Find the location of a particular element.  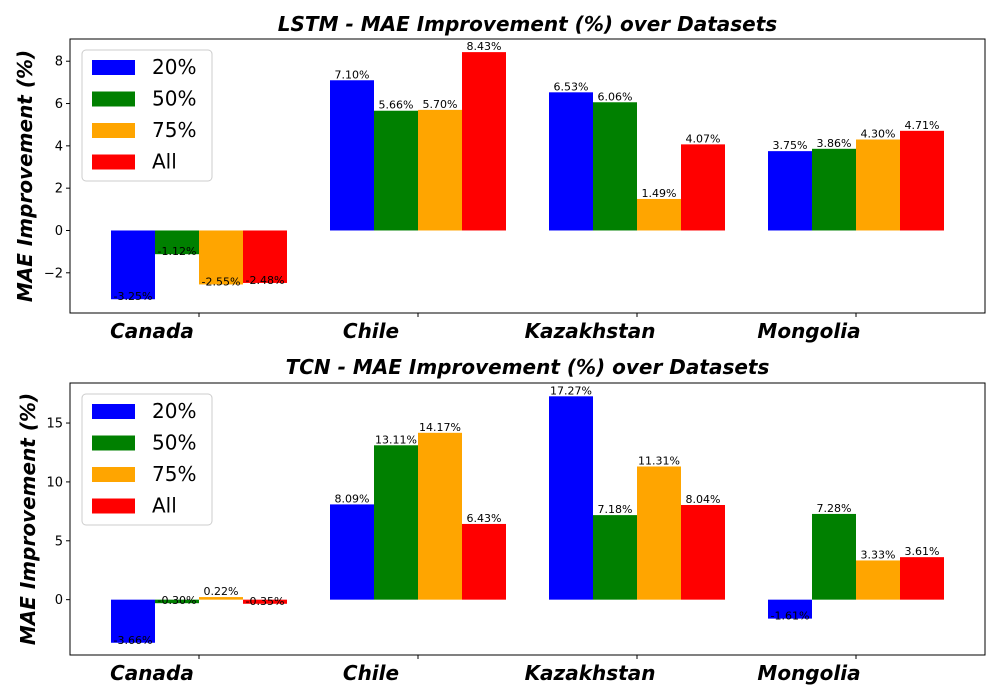

data-label: 13.11% is located at coordinates (396, 439).